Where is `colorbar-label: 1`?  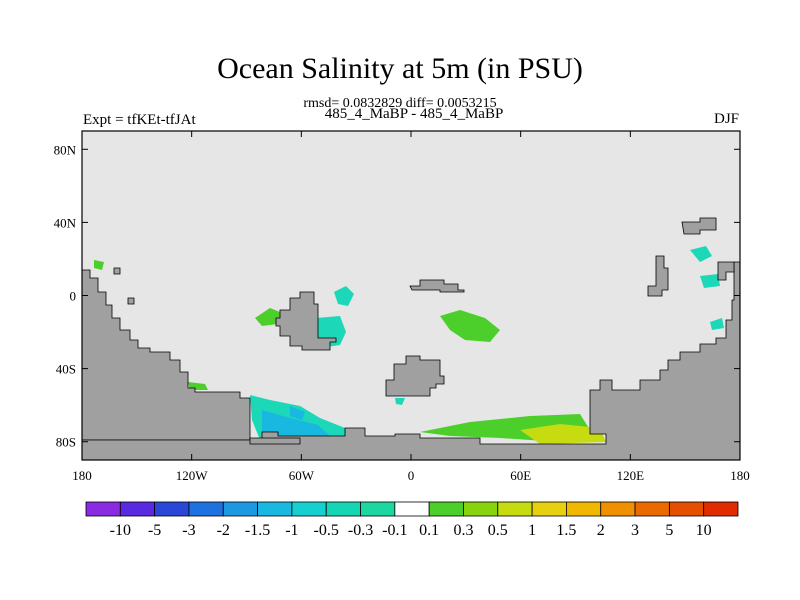 colorbar-label: 1 is located at coordinates (532, 530).